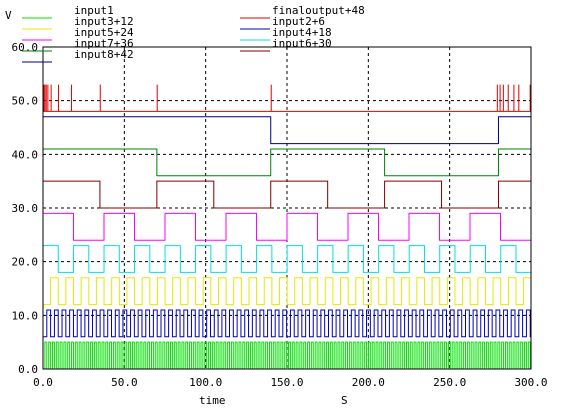 The width and height of the screenshot is (576, 417). What do you see at coordinates (287, 355) in the screenshot?
I see `series-line-input1` at bounding box center [287, 355].